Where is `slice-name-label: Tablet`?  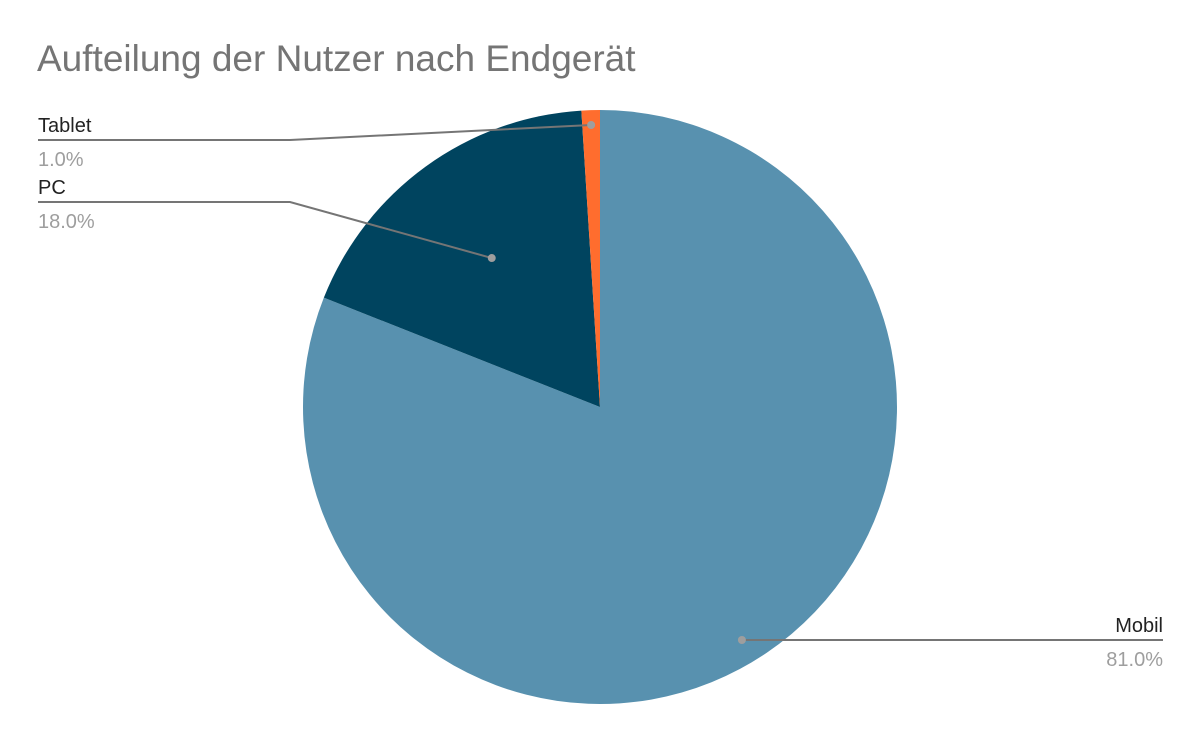 slice-name-label: Tablet is located at coordinates (65, 126).